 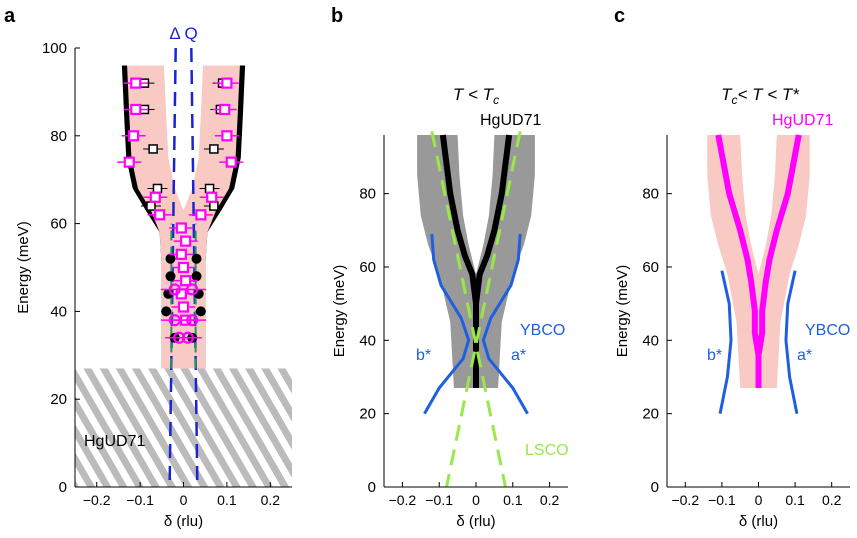 I want to click on panel-title: Tc< T < T*, so click(x=760, y=96).